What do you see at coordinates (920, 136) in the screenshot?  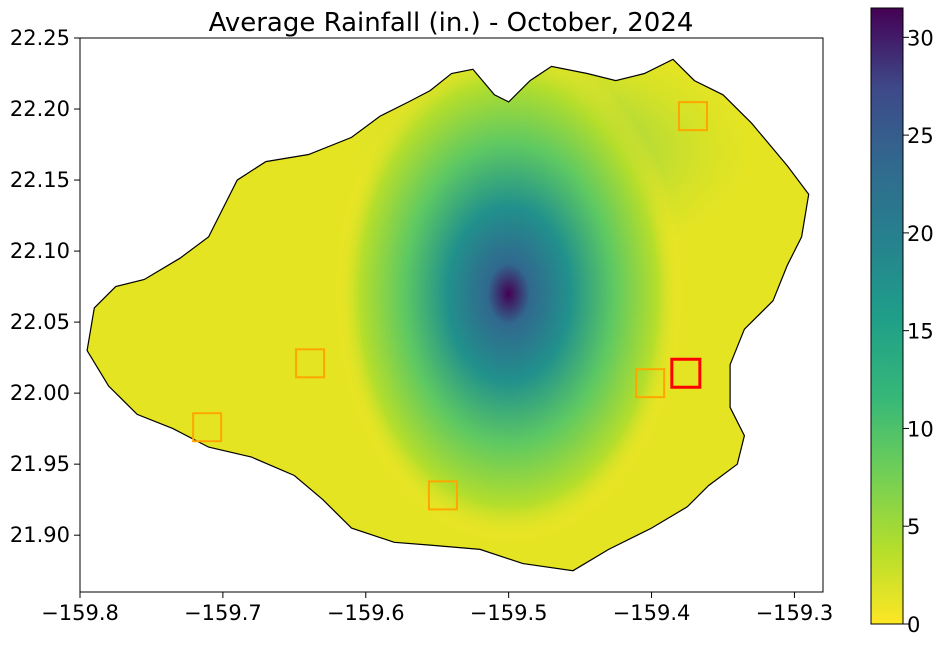 I see `colorbar-tick-label: 25` at bounding box center [920, 136].